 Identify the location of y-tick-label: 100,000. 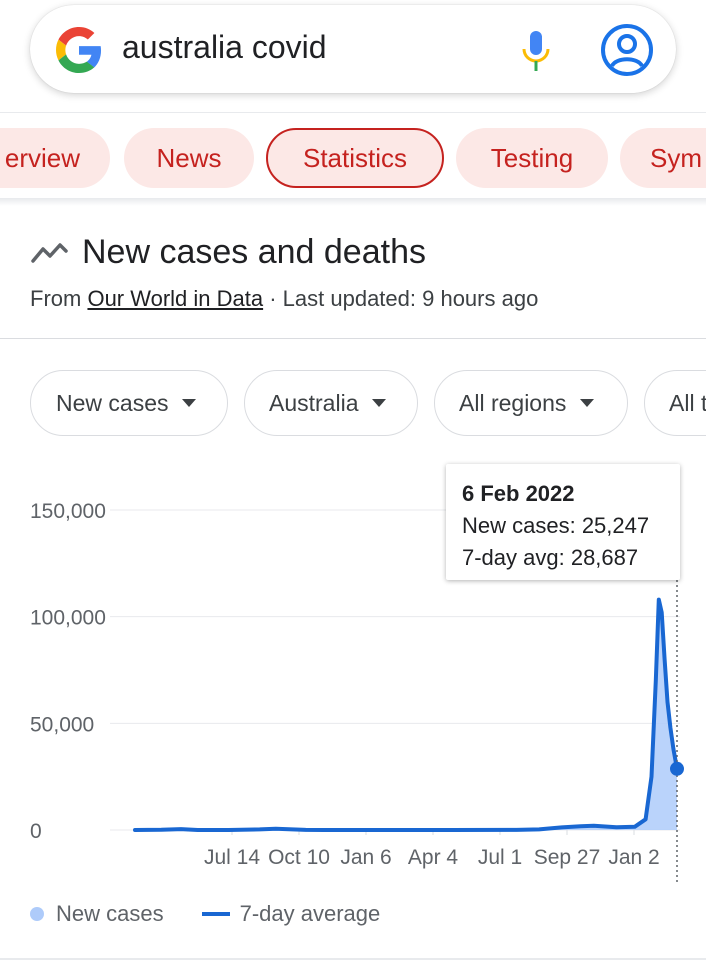
(68, 618).